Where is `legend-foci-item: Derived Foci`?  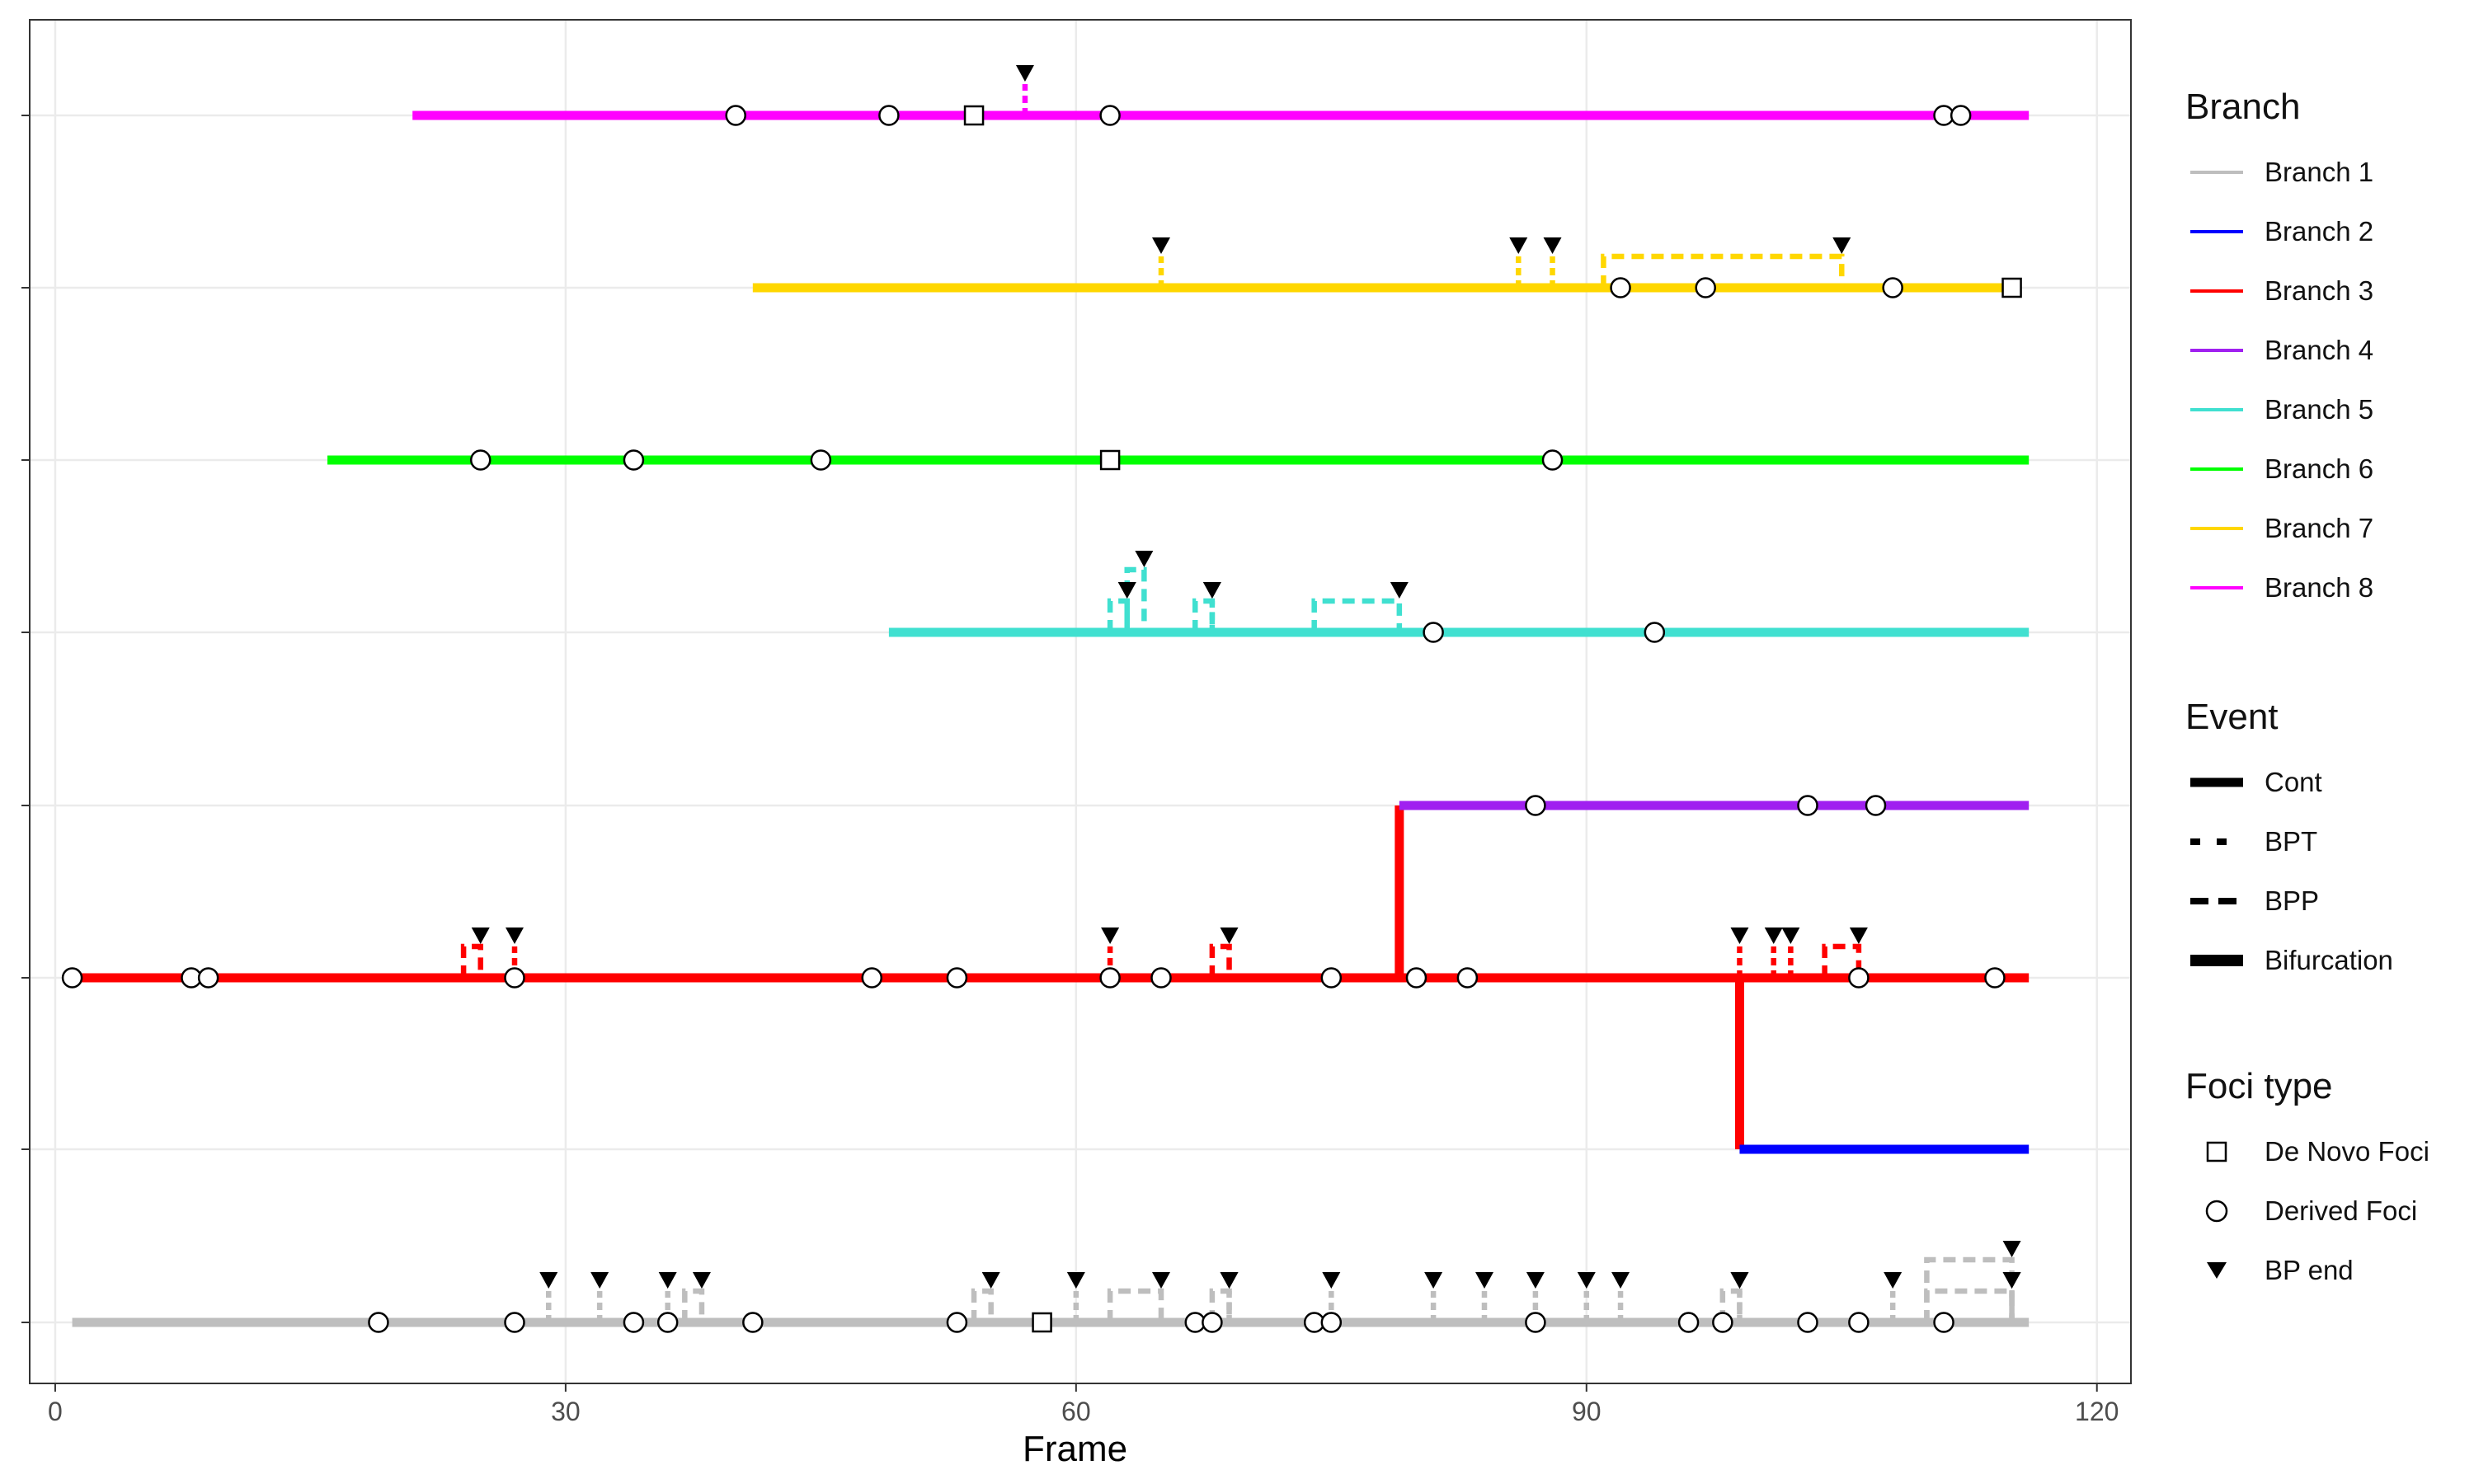 legend-foci-item: Derived Foci is located at coordinates (2307, 1211).